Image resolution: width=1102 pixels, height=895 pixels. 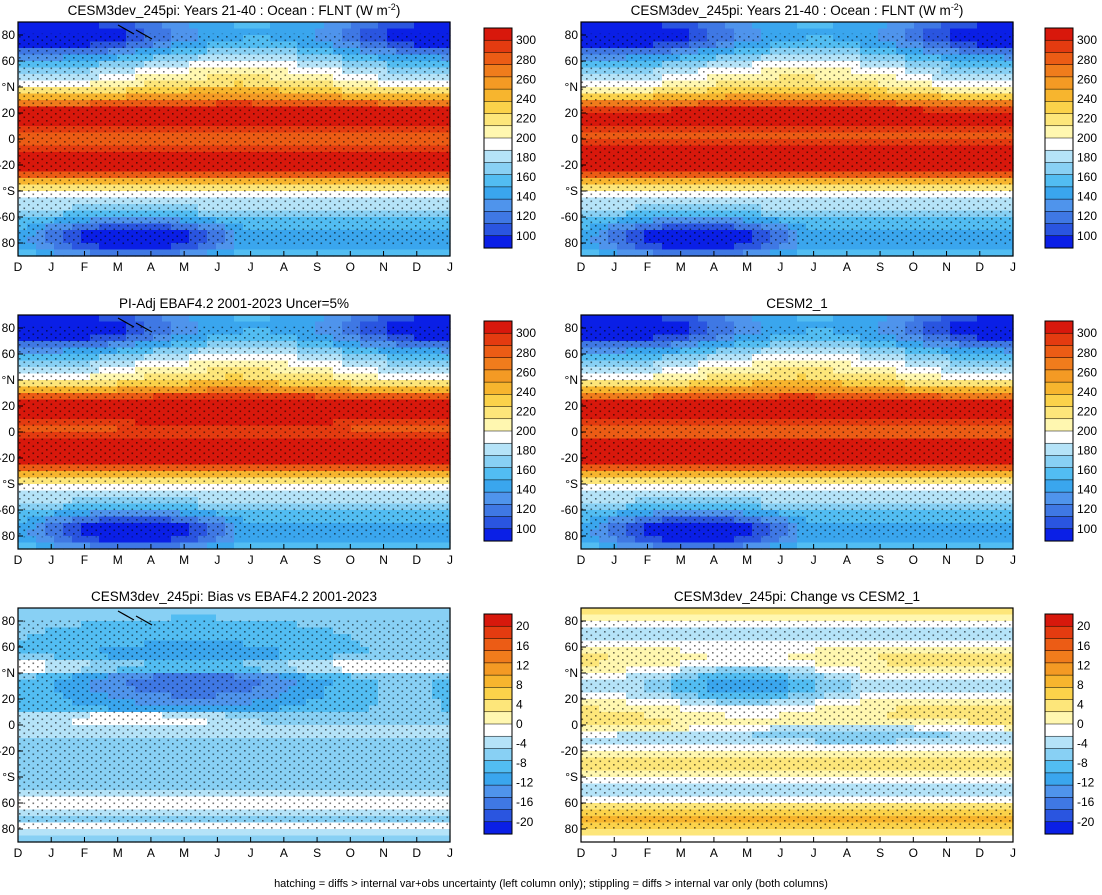 What do you see at coordinates (526, 197) in the screenshot?
I see `colorbar-label: 140` at bounding box center [526, 197].